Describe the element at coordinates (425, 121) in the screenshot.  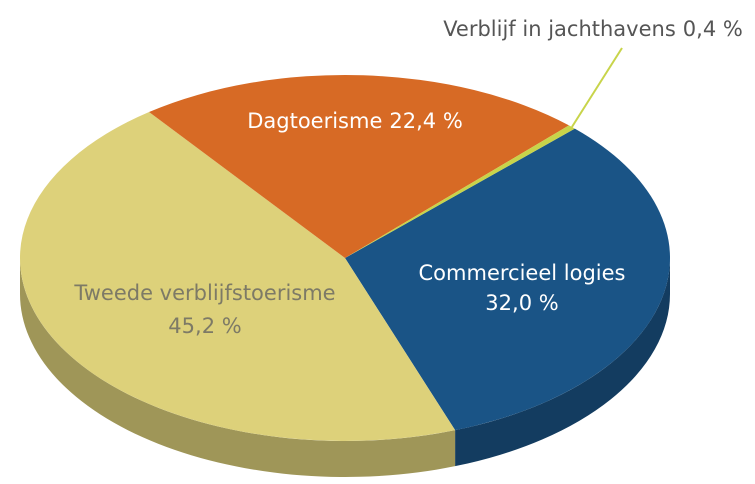
I see `label-value: 22,4 %` at that location.